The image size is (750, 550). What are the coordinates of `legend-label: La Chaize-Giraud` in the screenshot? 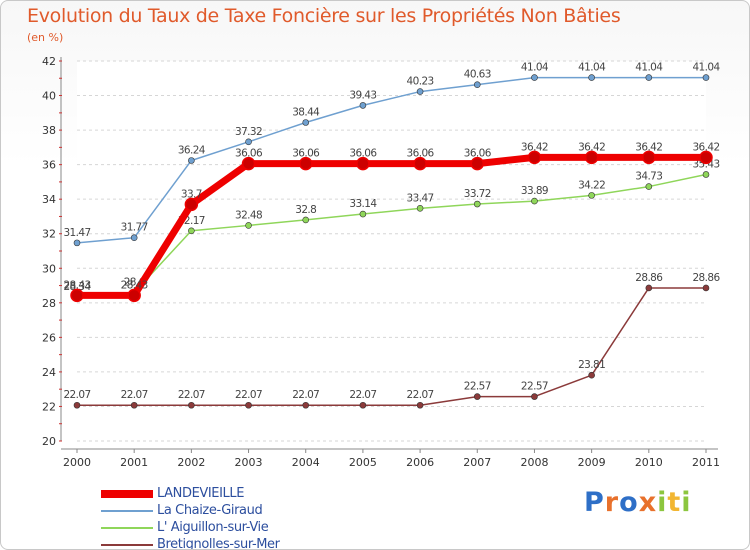 It's located at (210, 510).